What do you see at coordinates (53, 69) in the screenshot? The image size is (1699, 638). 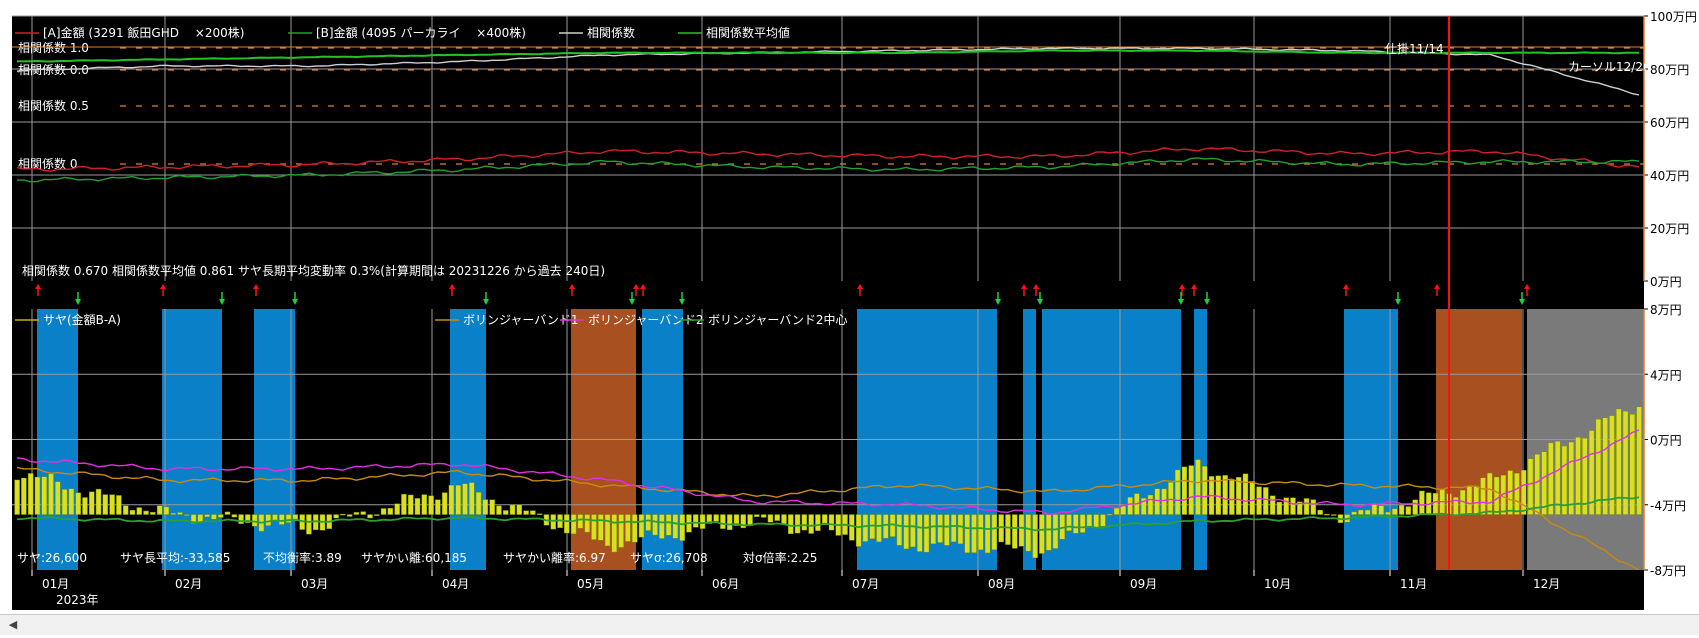 I see `correlation-level-label: 相関係数 0.0` at bounding box center [53, 69].